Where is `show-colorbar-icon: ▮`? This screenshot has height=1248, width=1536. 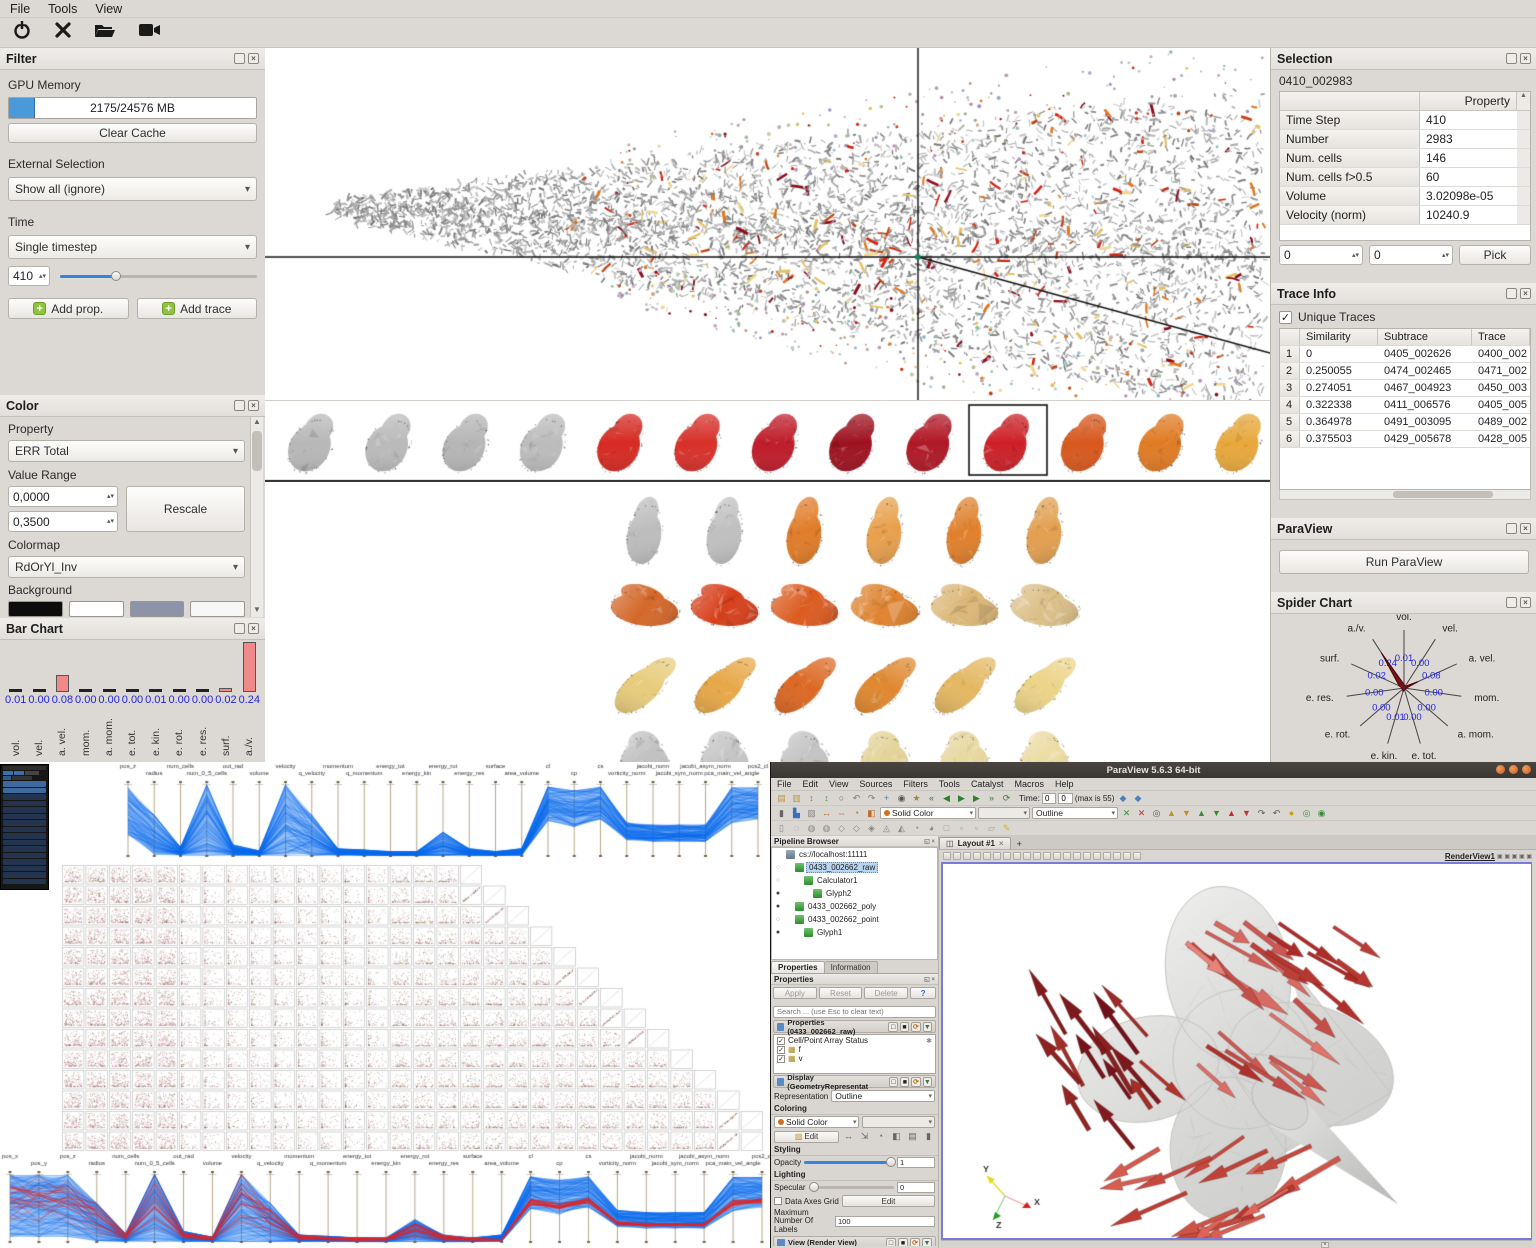
show-colorbar-icon: ▮ is located at coordinates (928, 1136).